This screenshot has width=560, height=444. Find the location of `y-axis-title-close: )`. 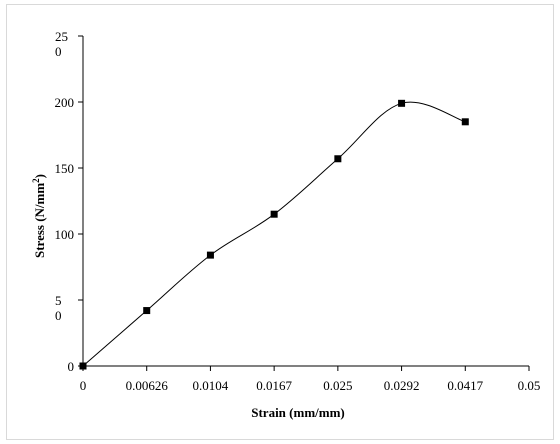

y-axis-title-close: ) is located at coordinates (39, 176).